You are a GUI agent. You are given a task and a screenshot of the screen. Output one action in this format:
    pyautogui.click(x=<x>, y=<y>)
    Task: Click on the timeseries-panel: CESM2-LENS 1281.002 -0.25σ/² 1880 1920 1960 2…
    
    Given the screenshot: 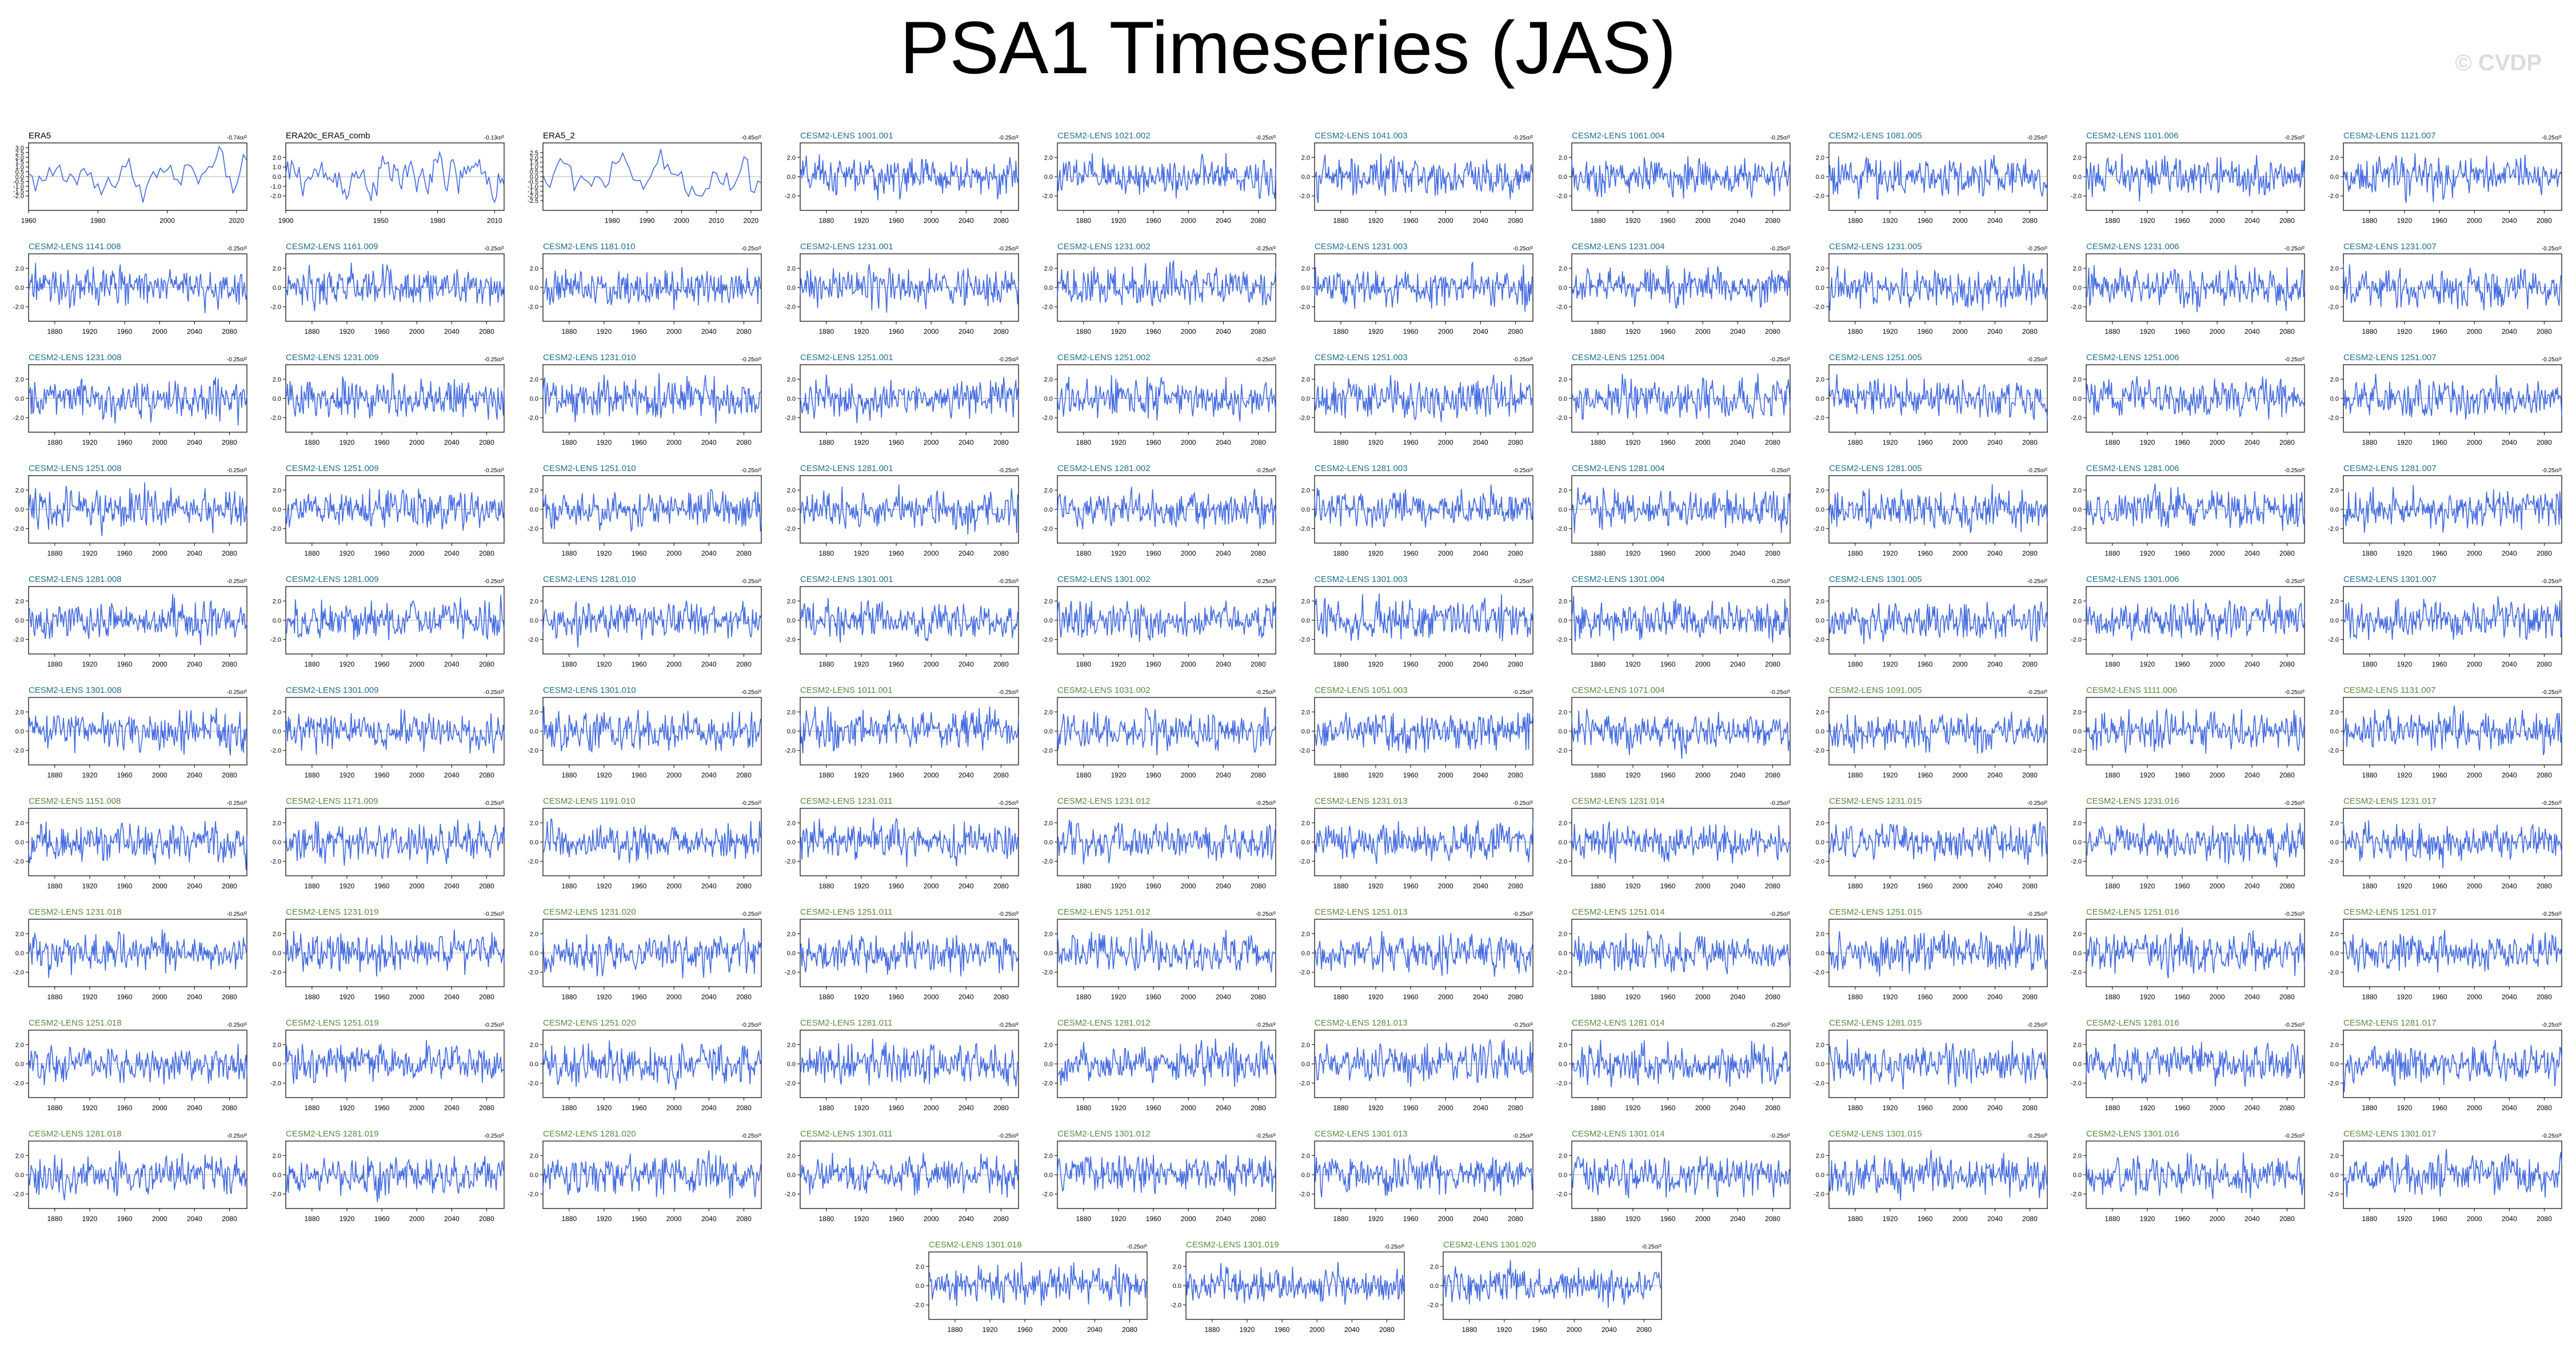 What is the action you would take?
    pyautogui.click(x=1159, y=510)
    